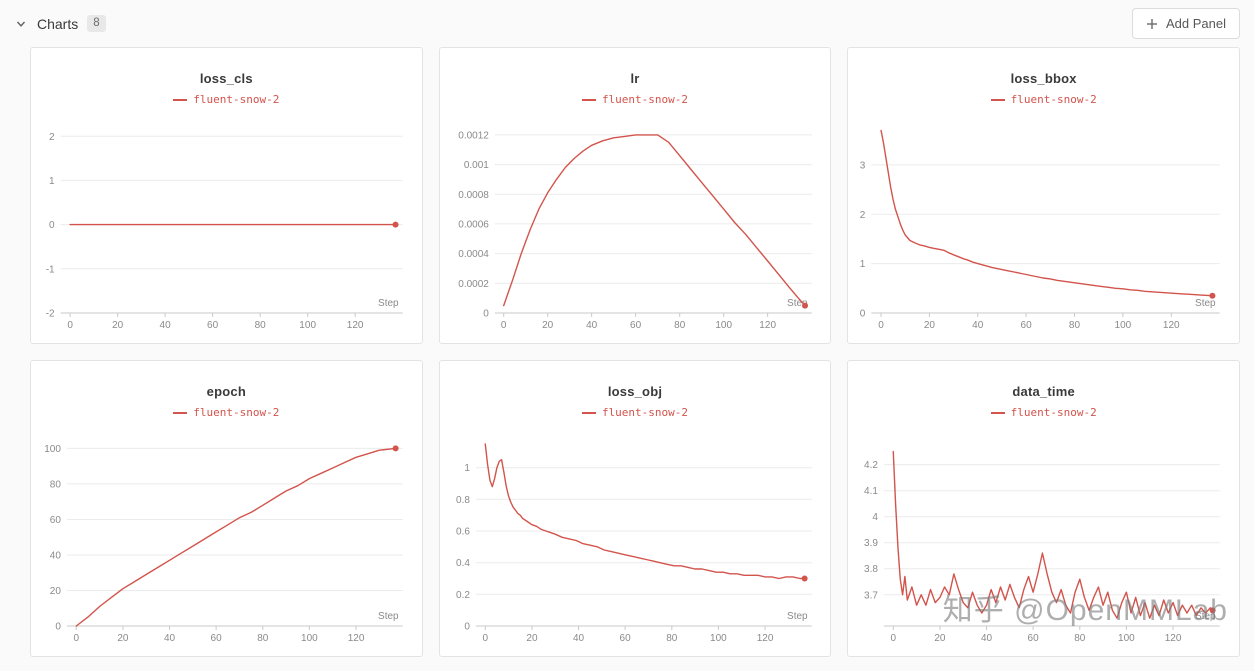 The width and height of the screenshot is (1254, 671). I want to click on svg-text: 4, so click(876, 517).